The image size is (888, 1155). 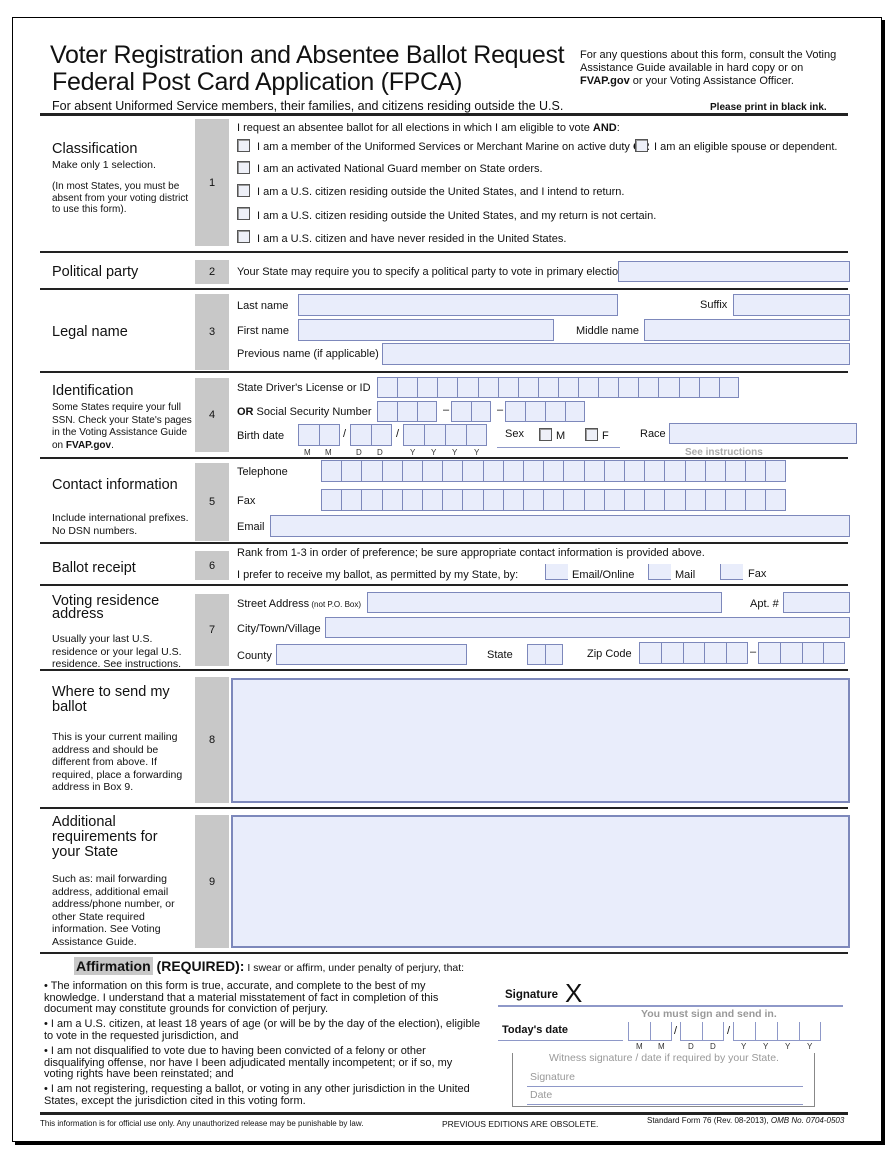 What do you see at coordinates (724, 452) in the screenshot?
I see `see-instructions-link: See instructions` at bounding box center [724, 452].